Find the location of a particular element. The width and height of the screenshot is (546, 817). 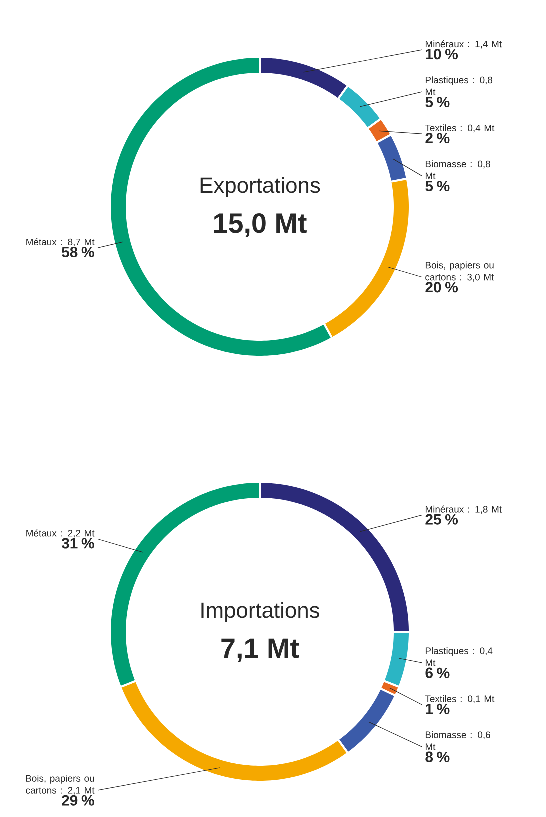

slice-label: Plastiques : 0,4 Mt is located at coordinates (459, 656).